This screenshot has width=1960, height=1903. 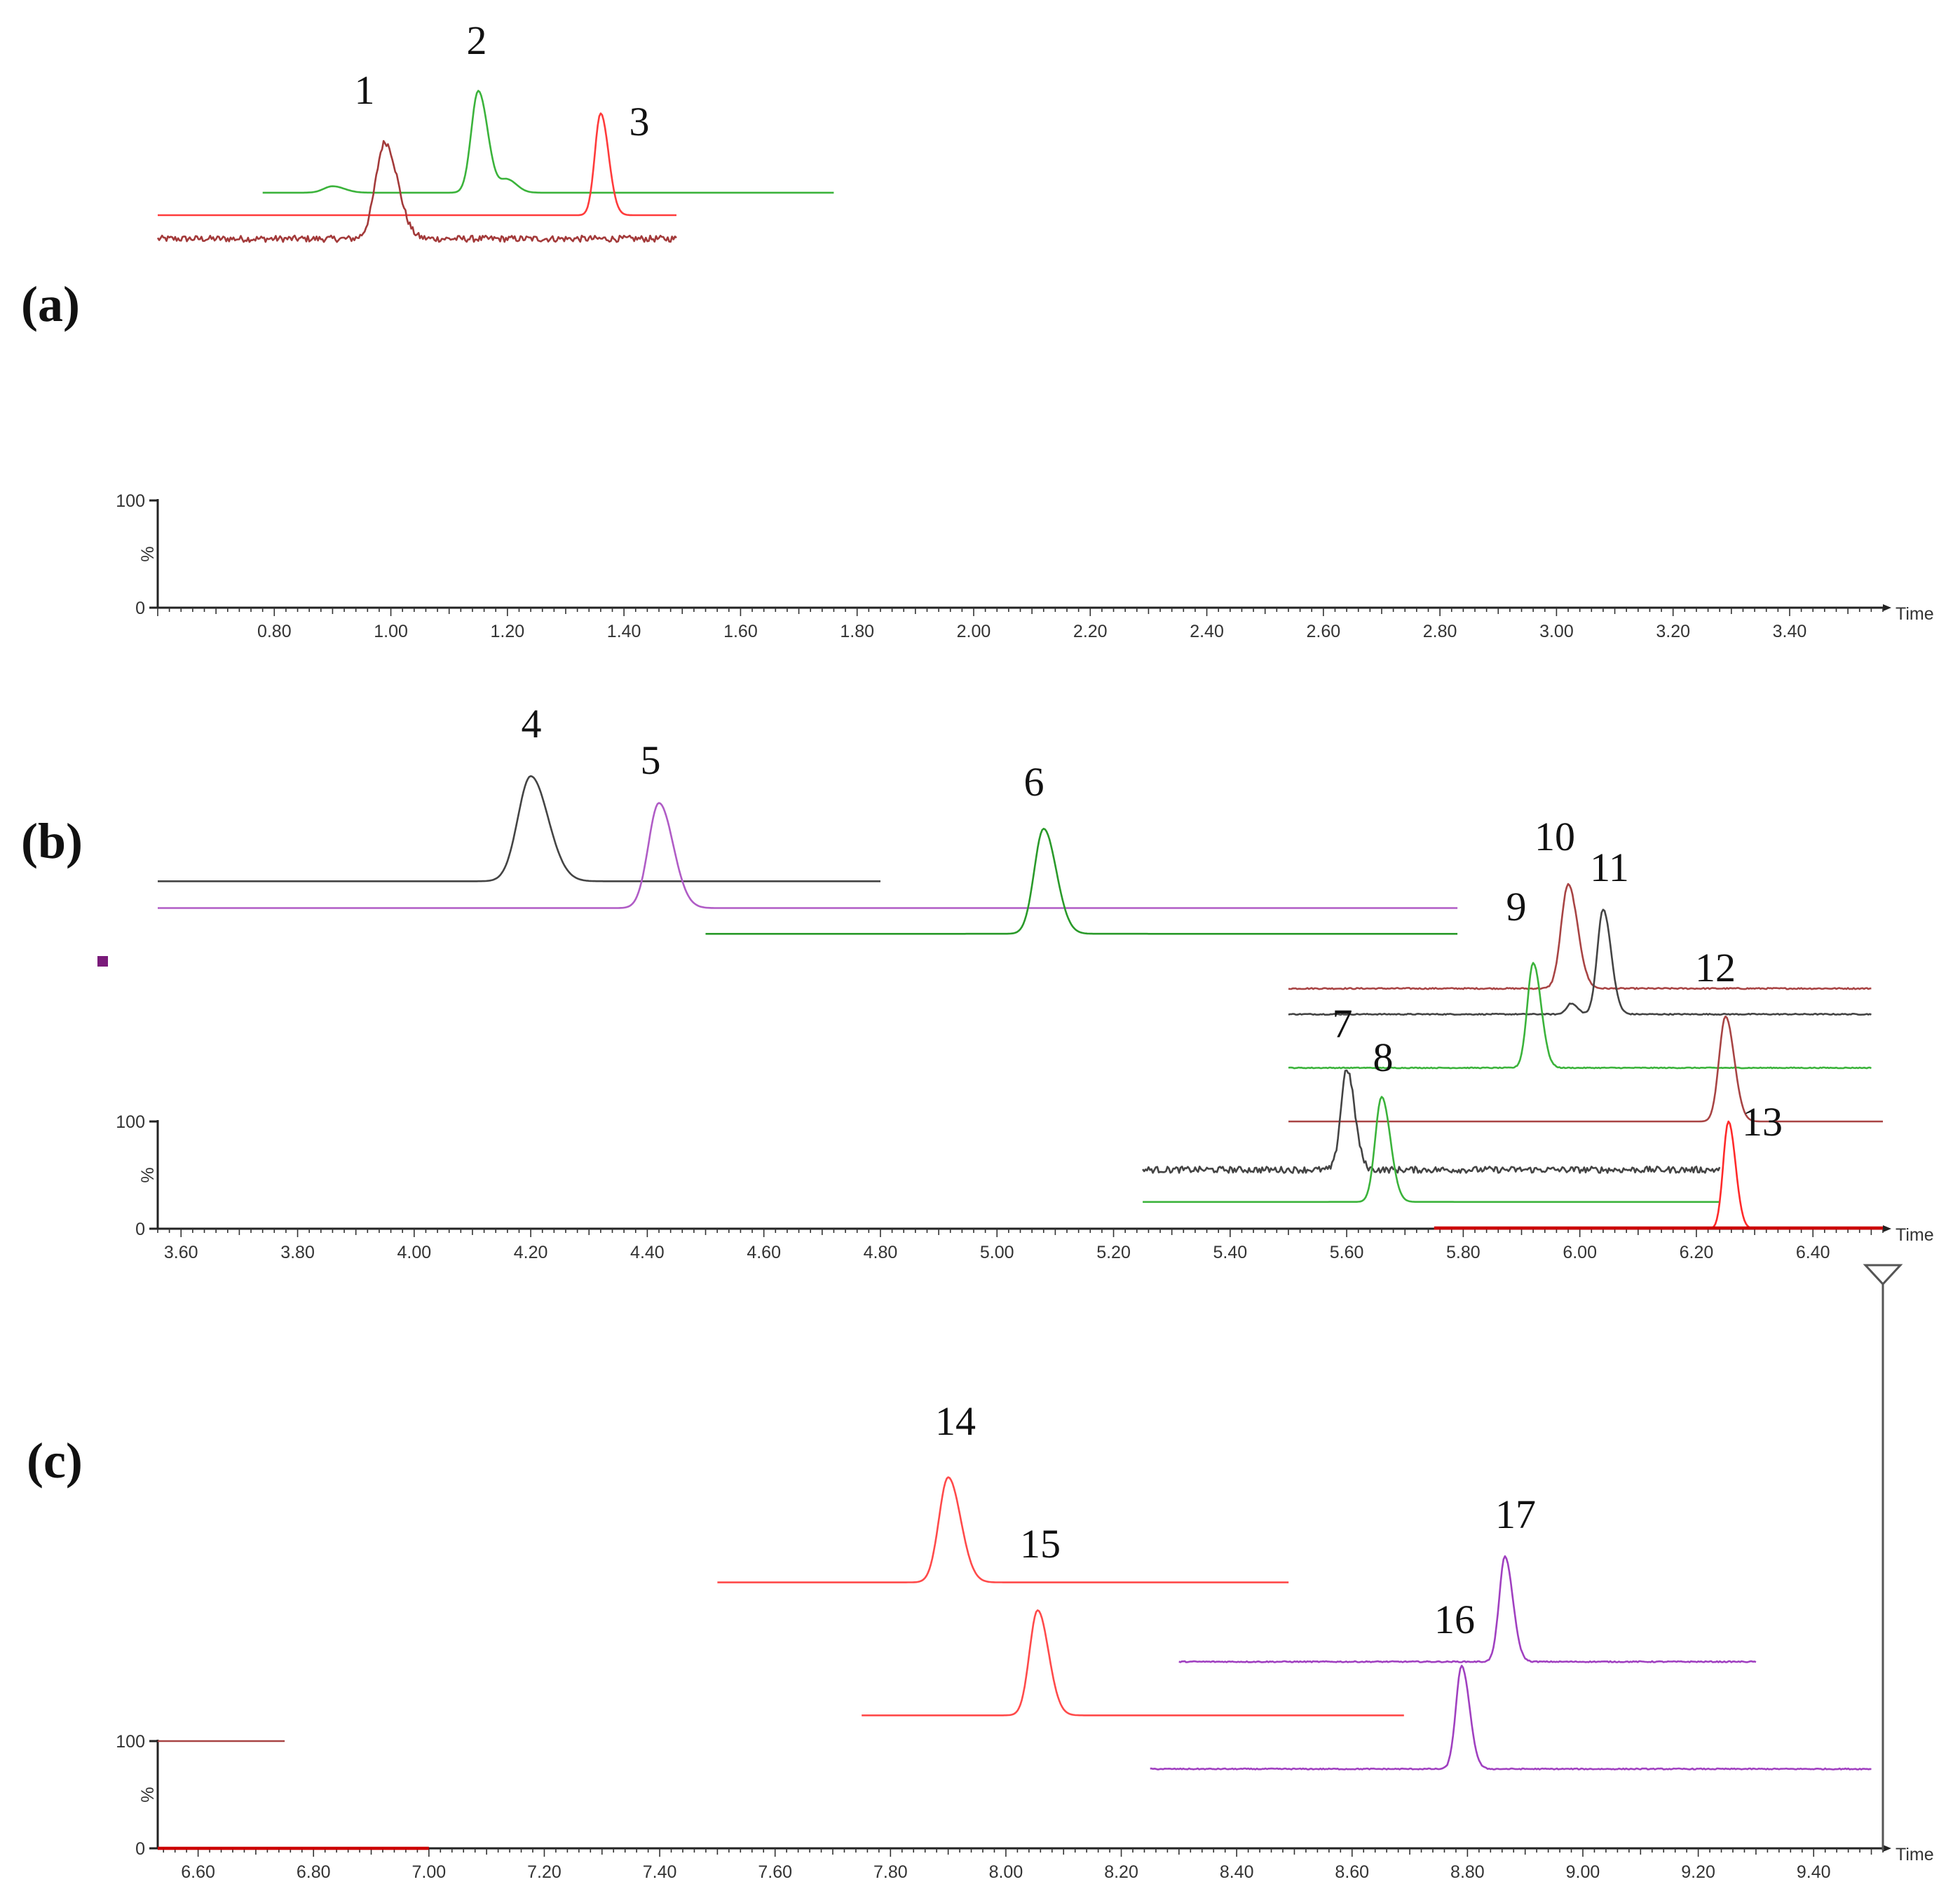 I want to click on peak-label-9: 9, so click(x=1516, y=906).